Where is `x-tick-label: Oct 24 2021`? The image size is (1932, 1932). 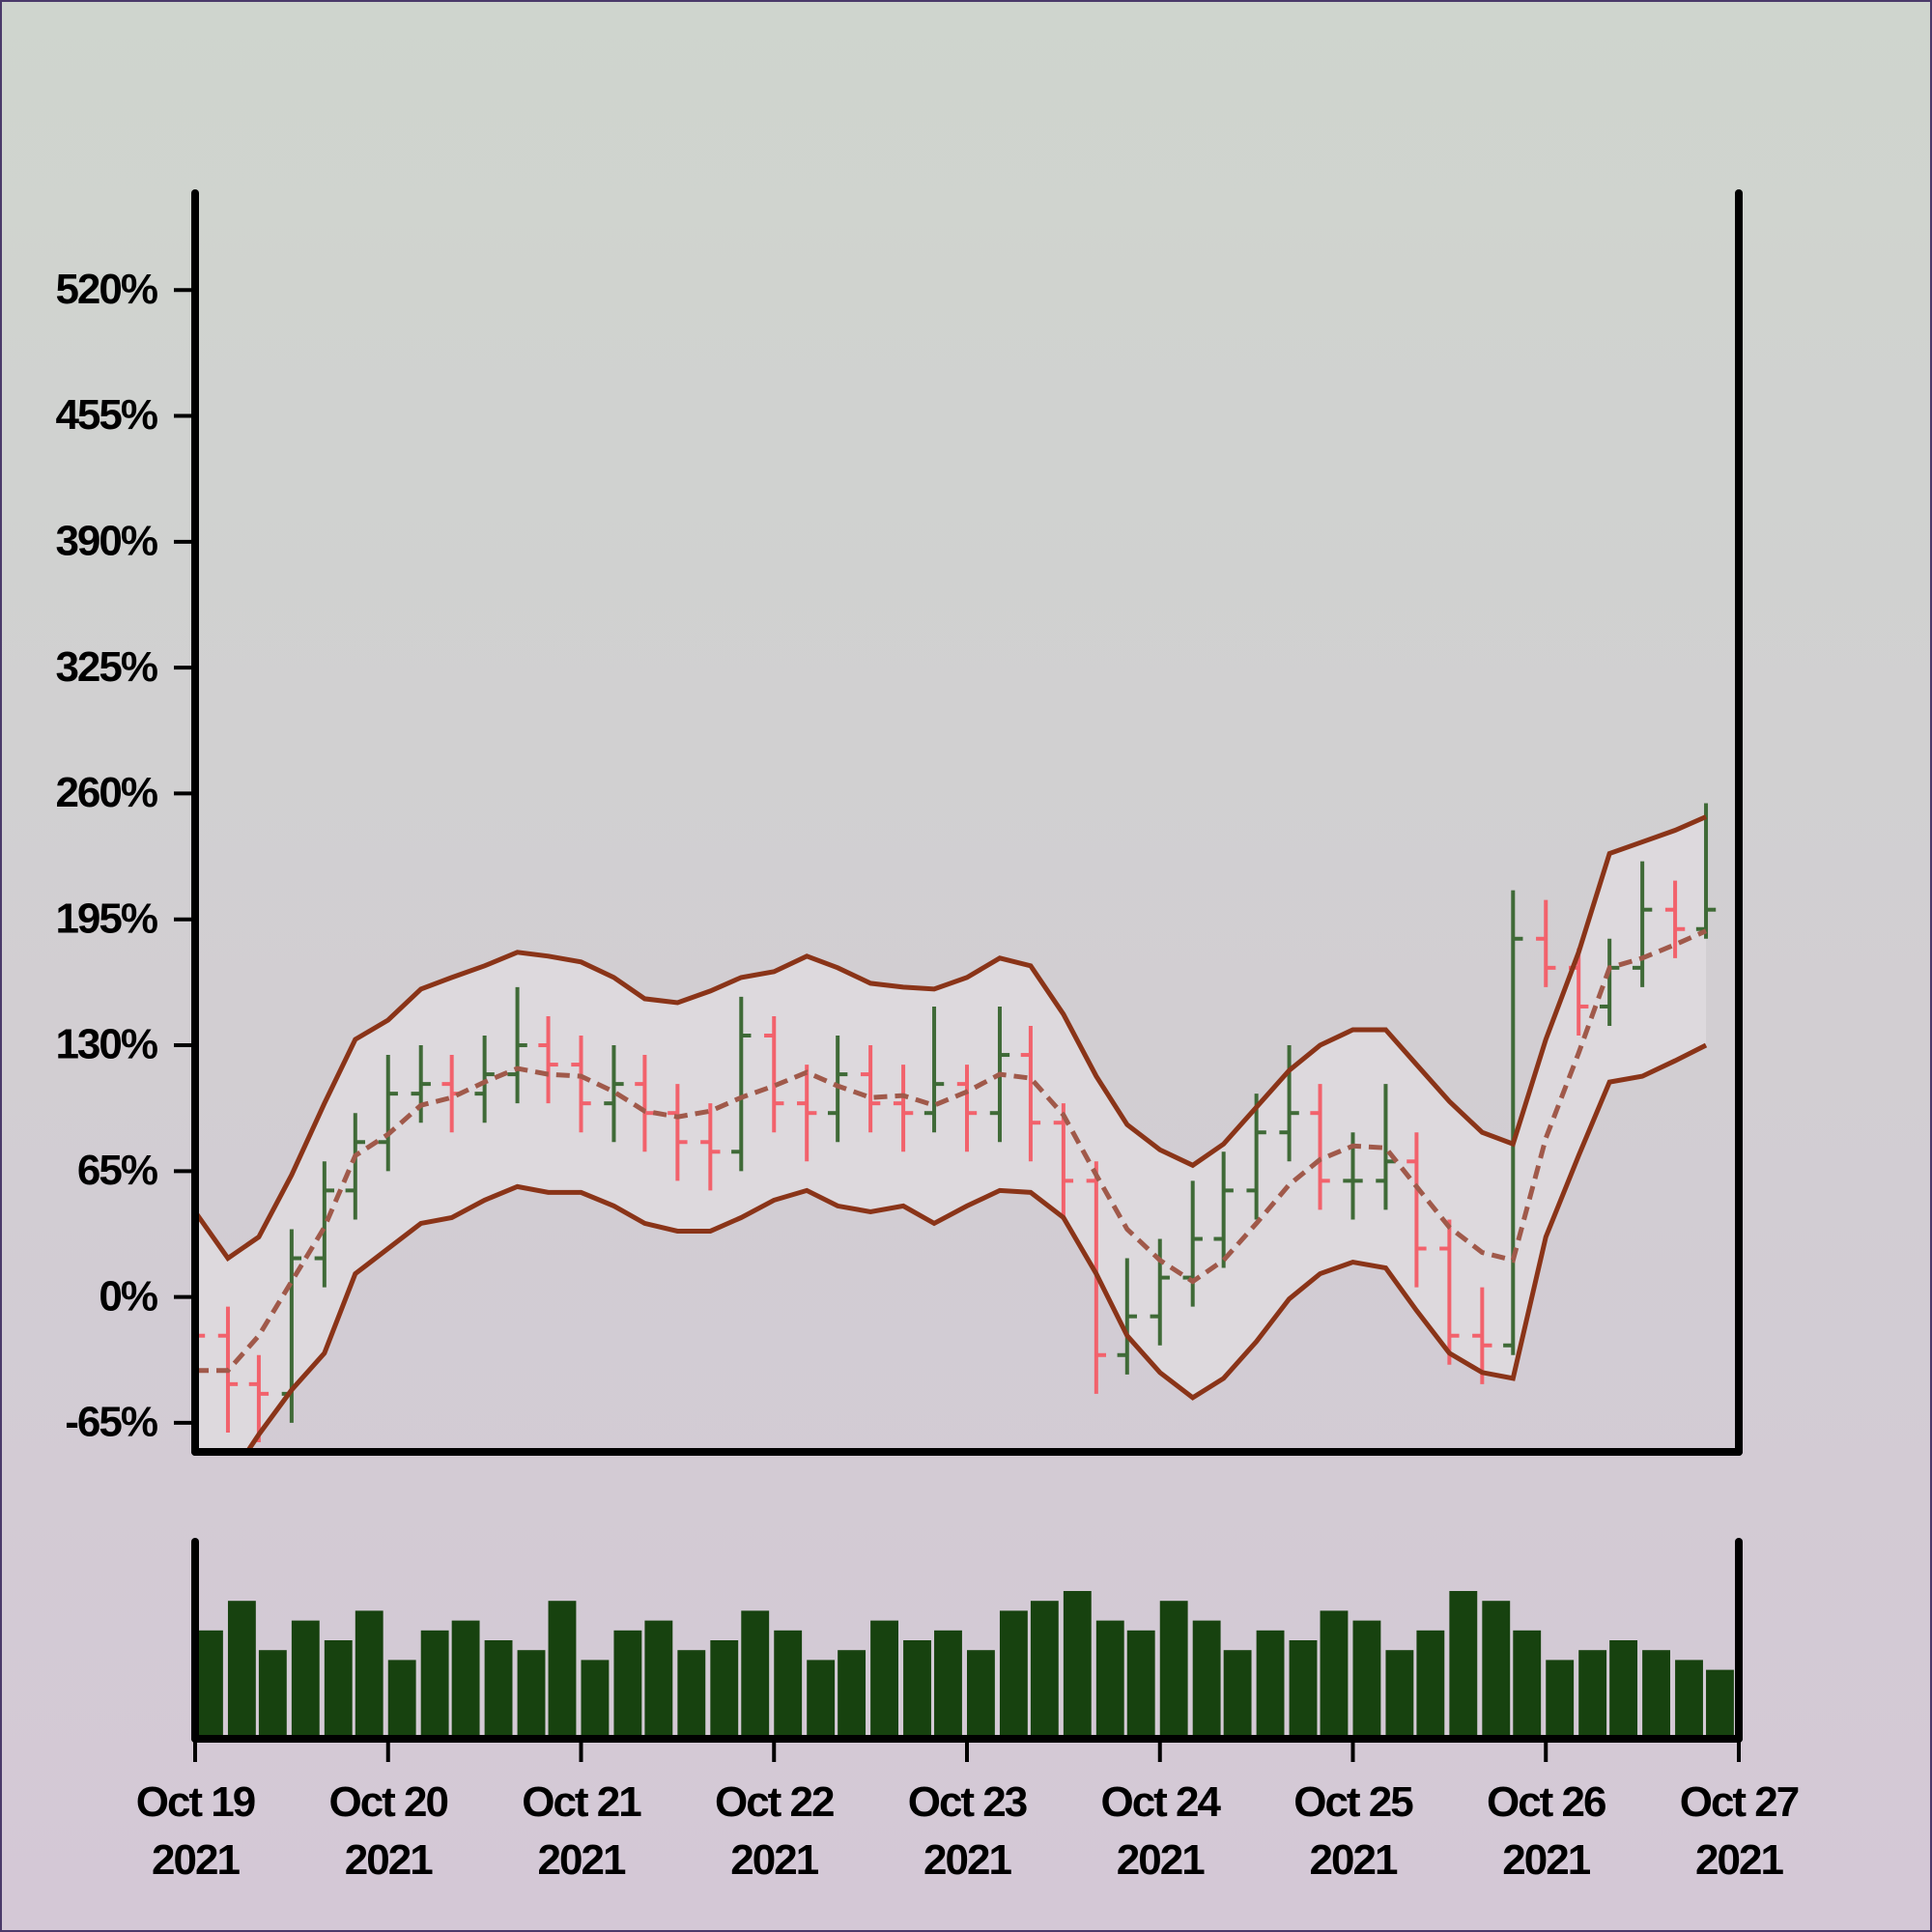
x-tick-label: Oct 24 2021 is located at coordinates (1160, 1831).